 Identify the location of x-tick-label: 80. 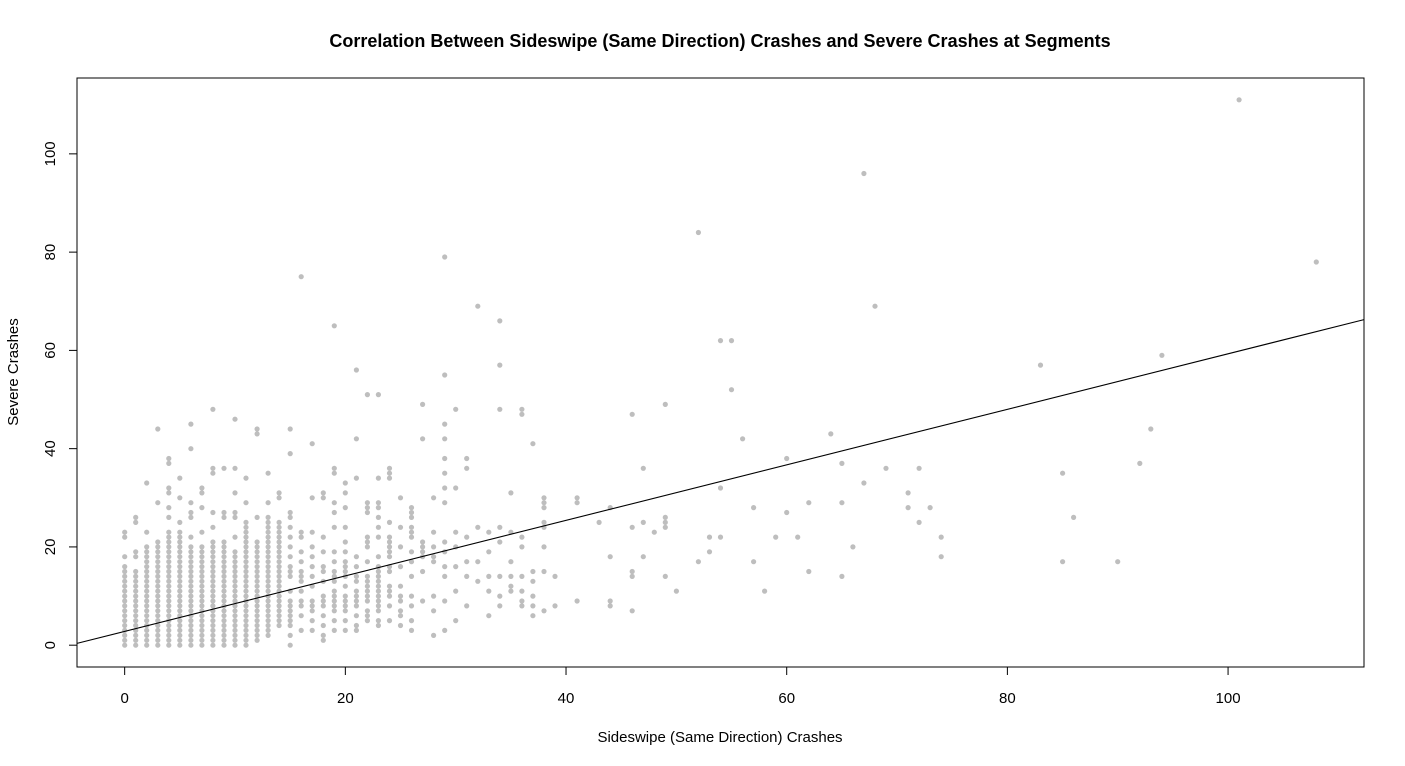
(1007, 698).